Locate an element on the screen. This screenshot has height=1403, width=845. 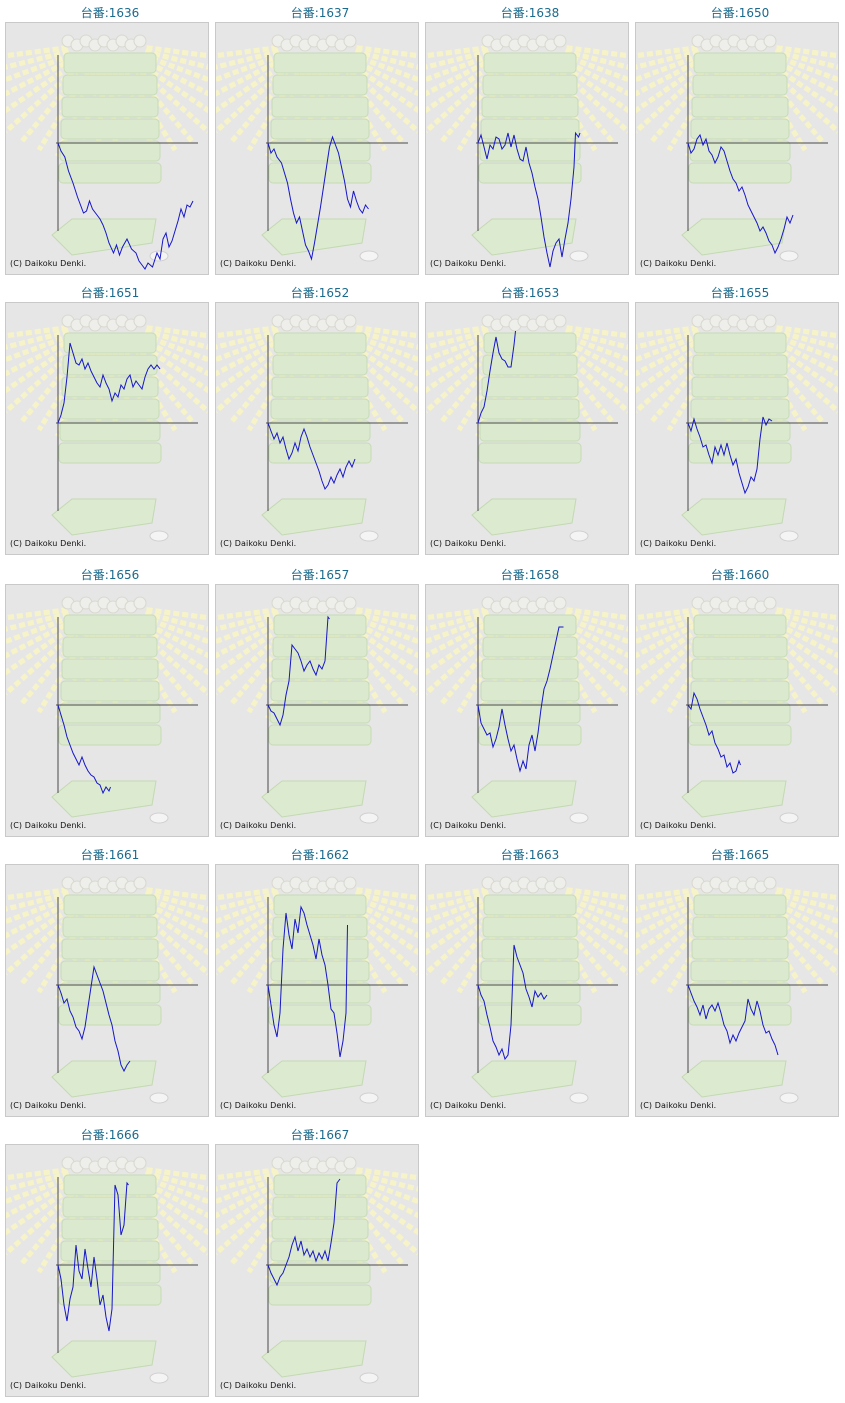
machine-title-link: 台番:1637 is located at coordinates (320, 13).